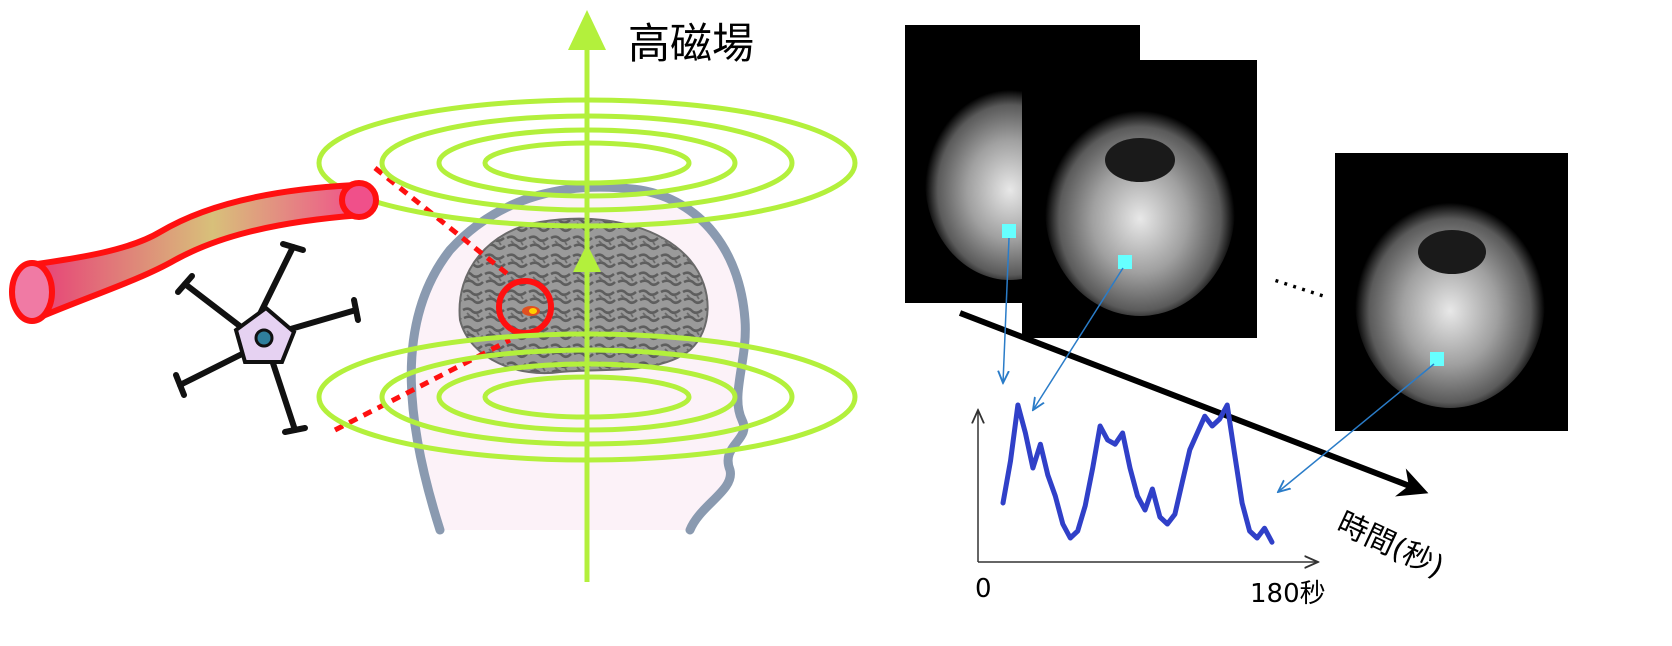 This screenshot has width=1672, height=646. I want to click on field-label: 高磁場, so click(691, 43).